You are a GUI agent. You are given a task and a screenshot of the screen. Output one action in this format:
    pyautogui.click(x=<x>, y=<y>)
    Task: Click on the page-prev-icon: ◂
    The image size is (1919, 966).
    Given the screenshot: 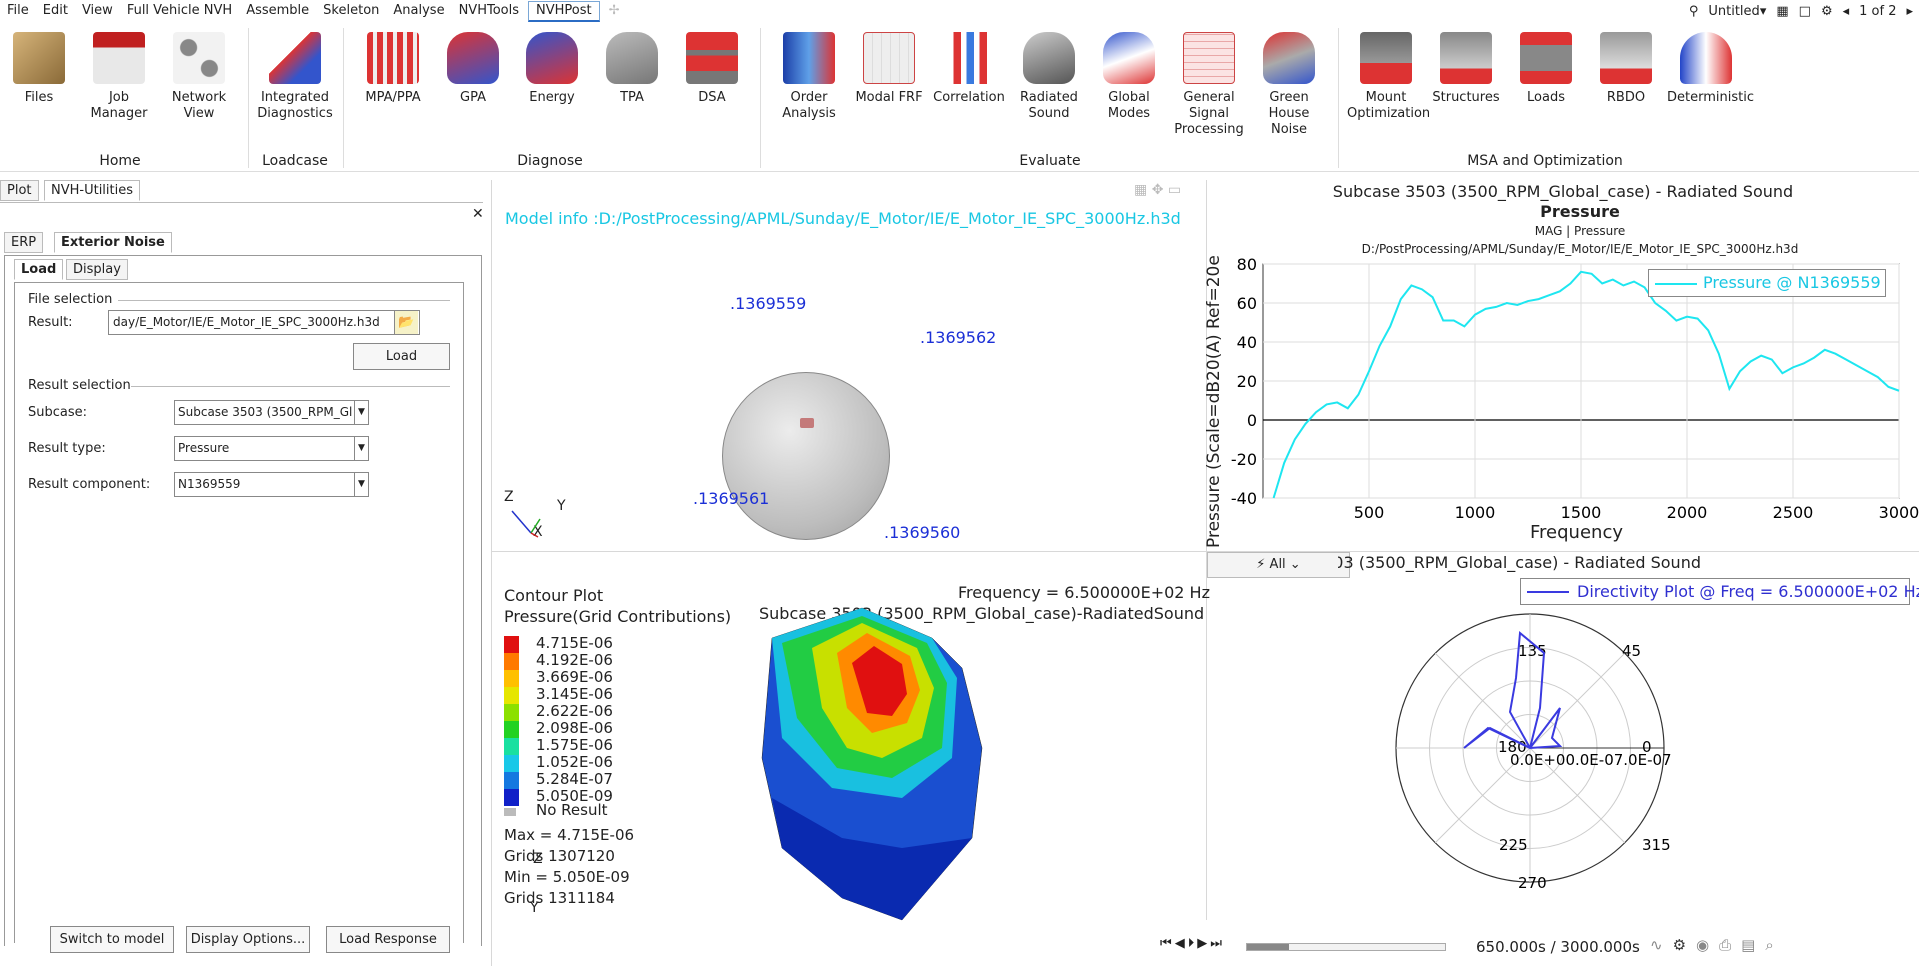 What is the action you would take?
    pyautogui.click(x=1846, y=11)
    